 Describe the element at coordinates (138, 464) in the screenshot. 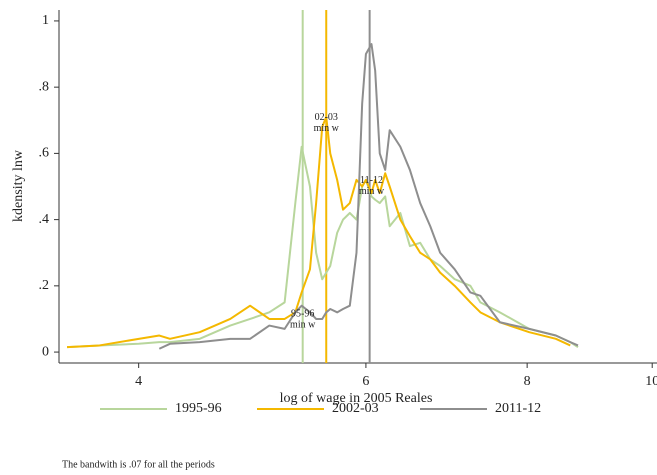

I see `note: The bandwith is .07 for all the periods` at that location.